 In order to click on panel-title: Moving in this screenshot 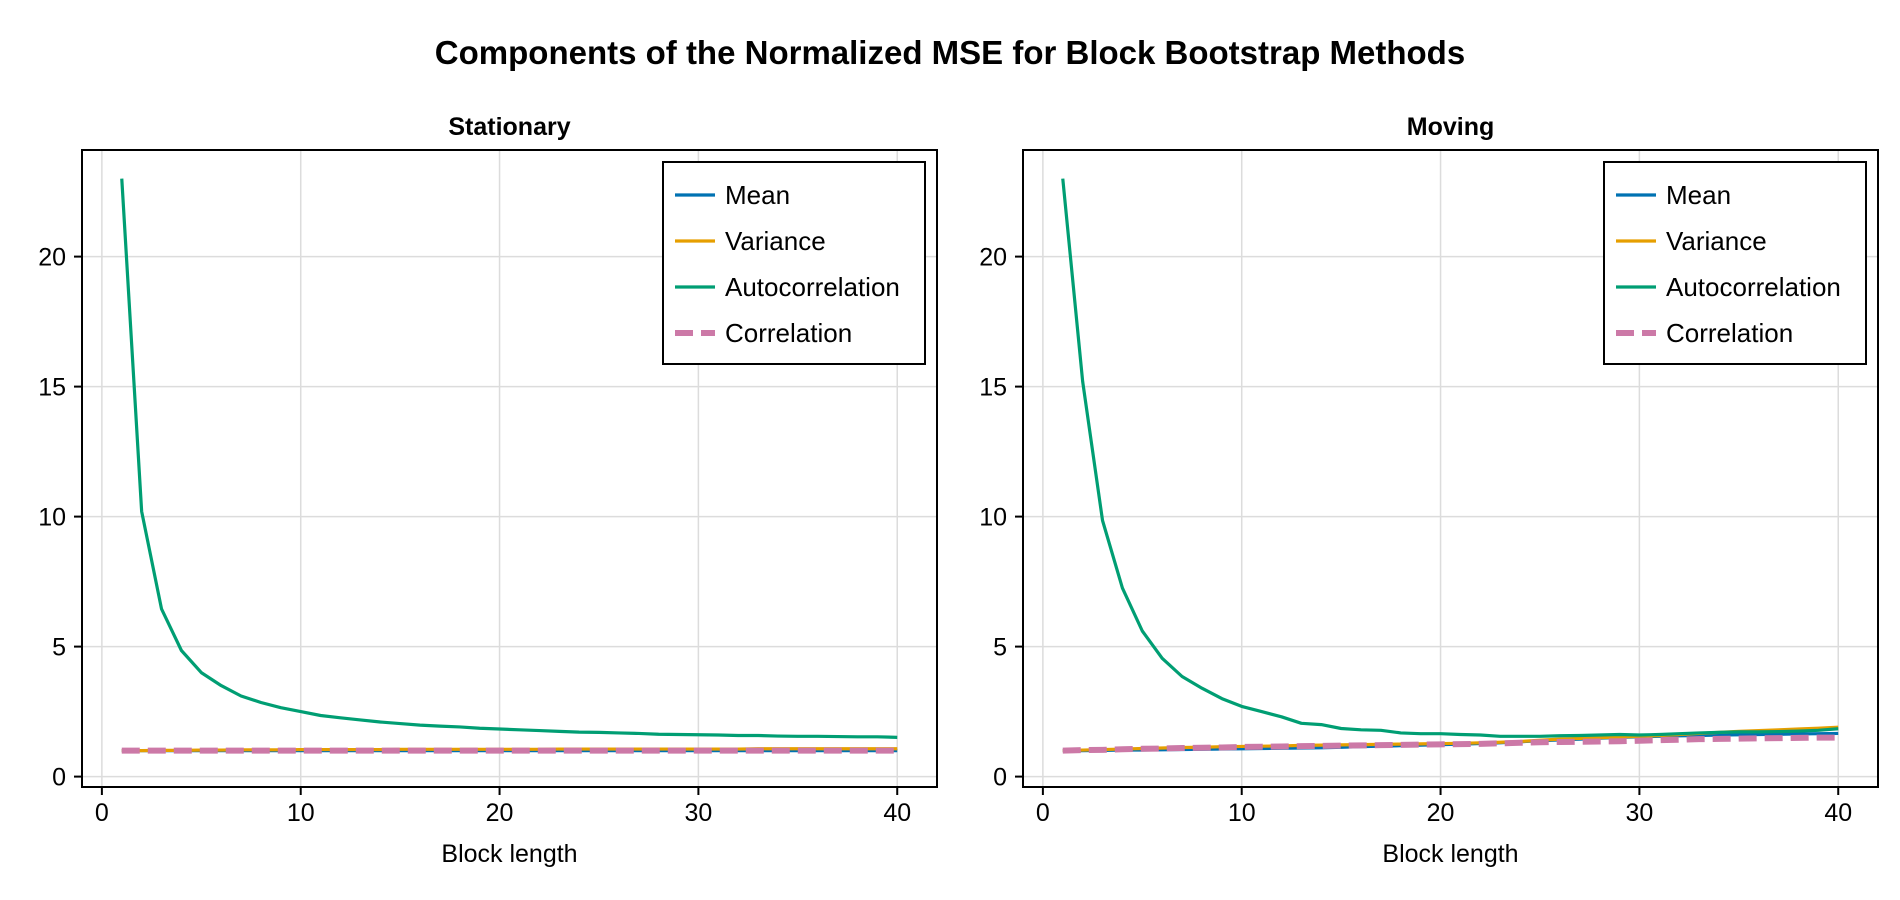, I will do `click(1451, 127)`.